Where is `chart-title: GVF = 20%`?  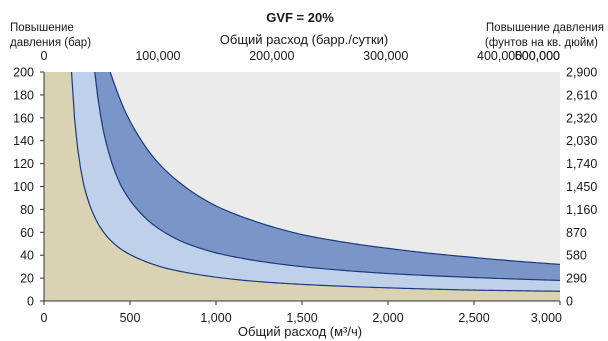
chart-title: GVF = 20% is located at coordinates (300, 17).